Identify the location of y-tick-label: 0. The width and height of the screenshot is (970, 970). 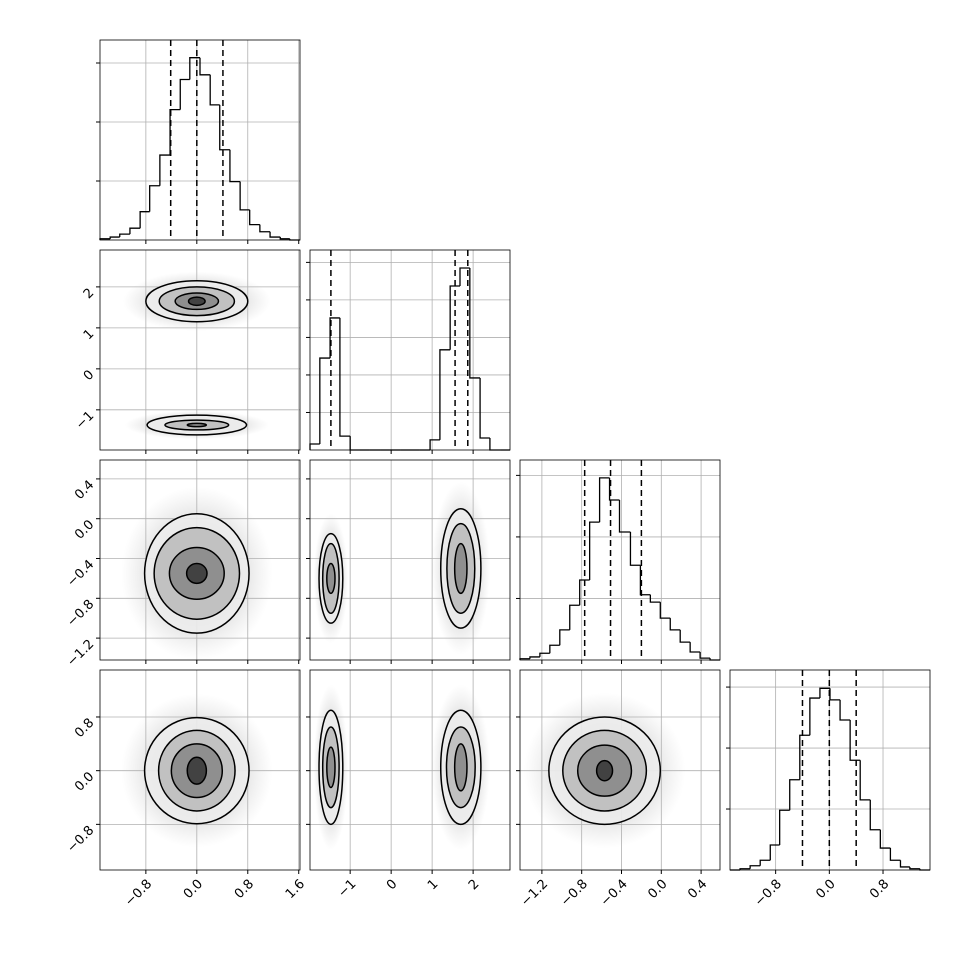
(89, 376).